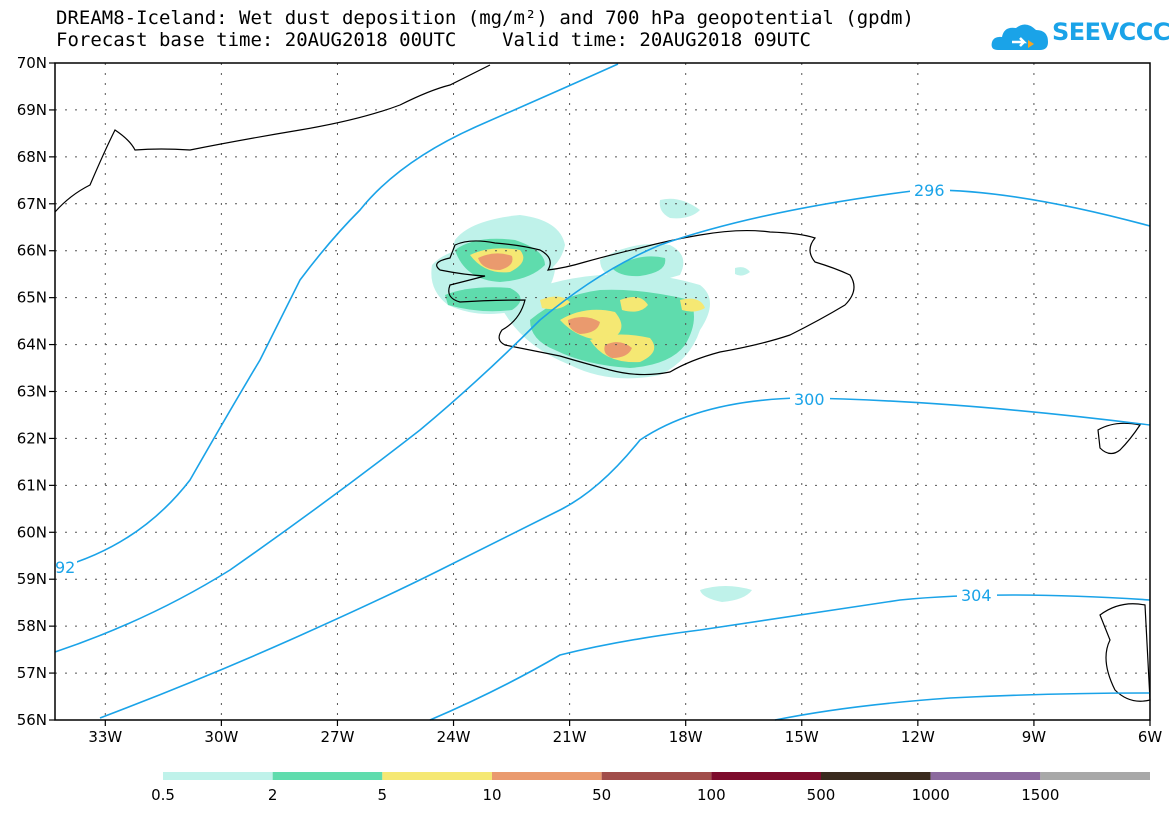 This screenshot has height=815, width=1175. What do you see at coordinates (32, 579) in the screenshot?
I see `lat-label: 59N` at bounding box center [32, 579].